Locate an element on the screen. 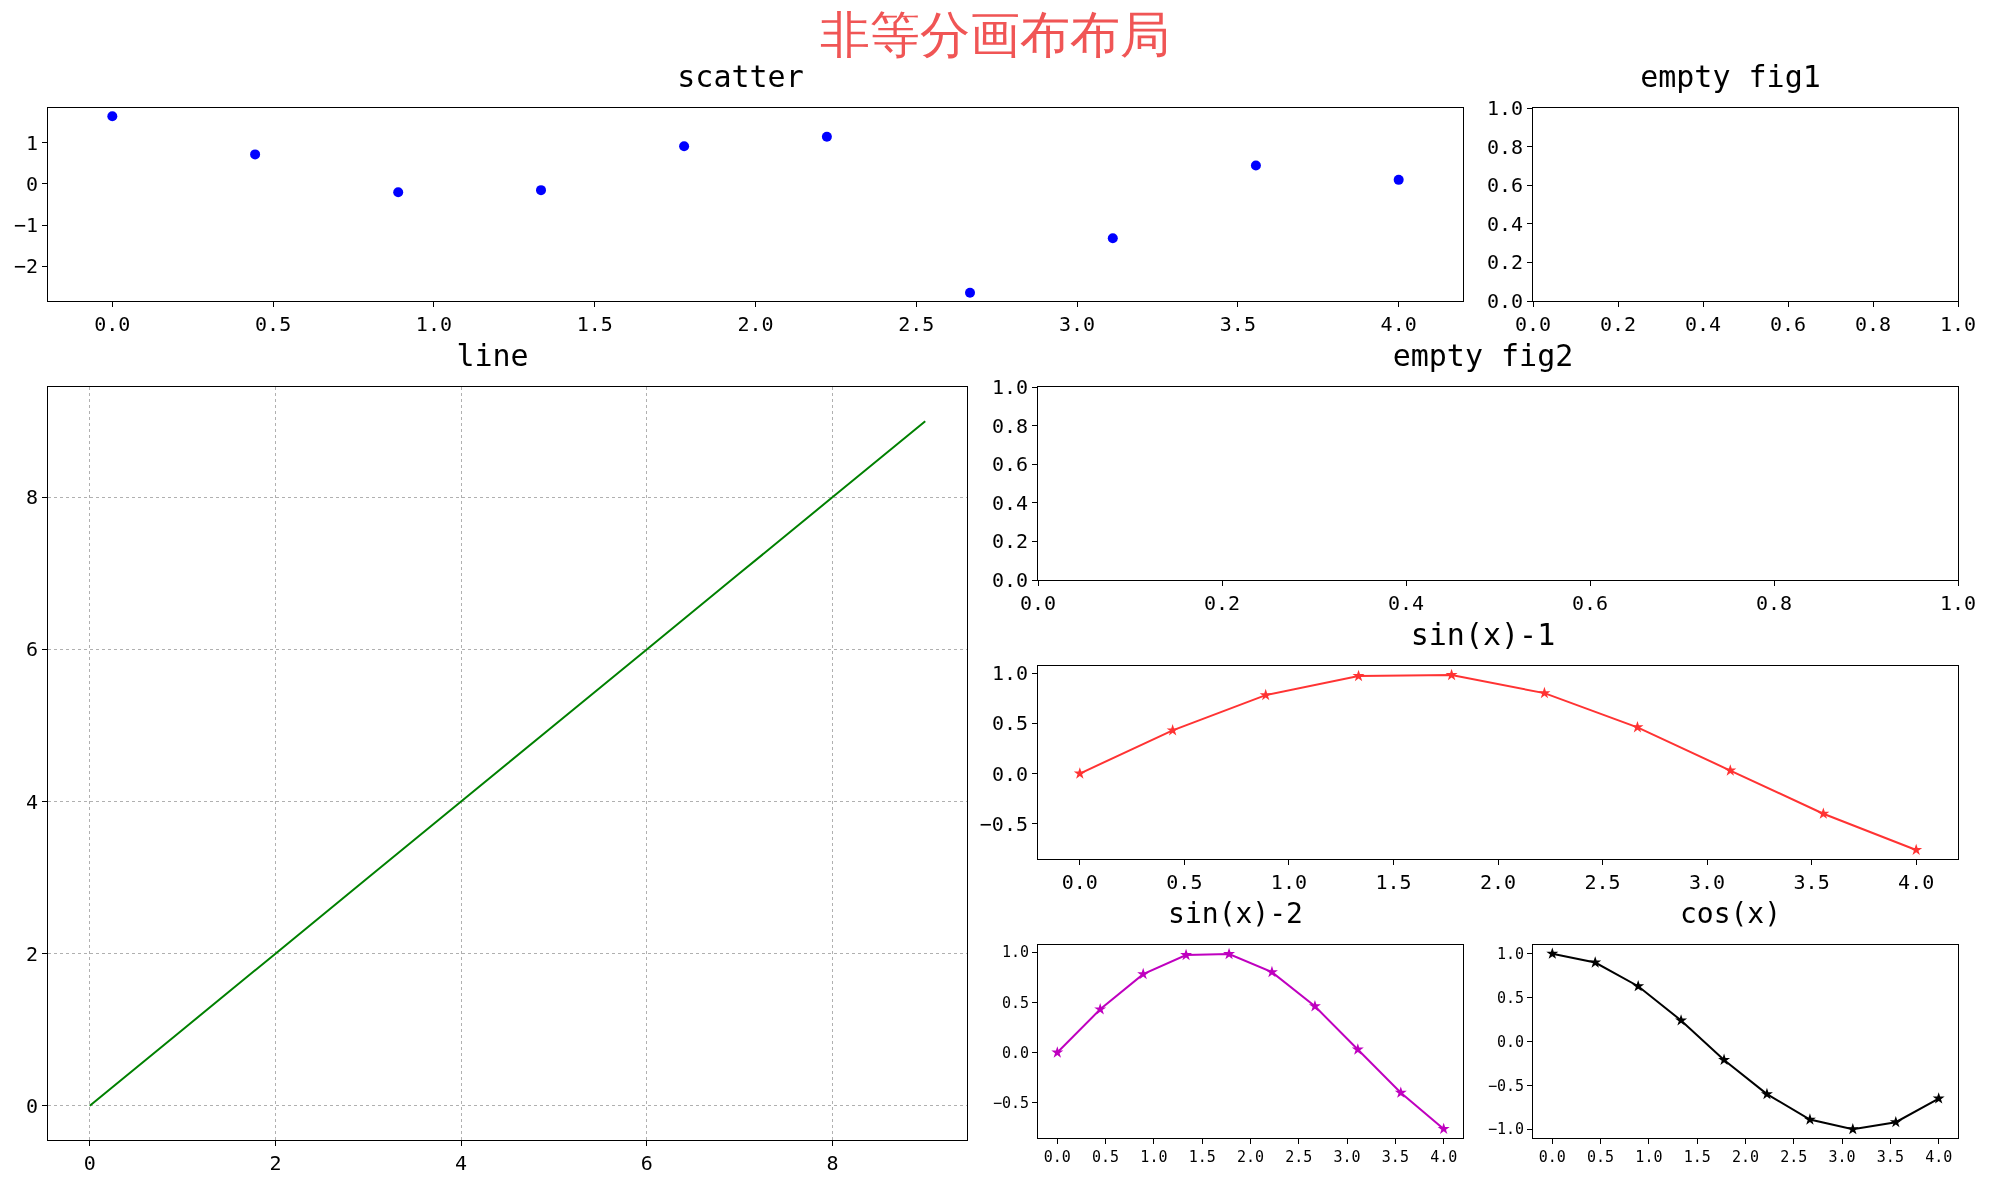 The height and width of the screenshot is (1181, 1990). x-tick-label: 8 is located at coordinates (832, 1163).